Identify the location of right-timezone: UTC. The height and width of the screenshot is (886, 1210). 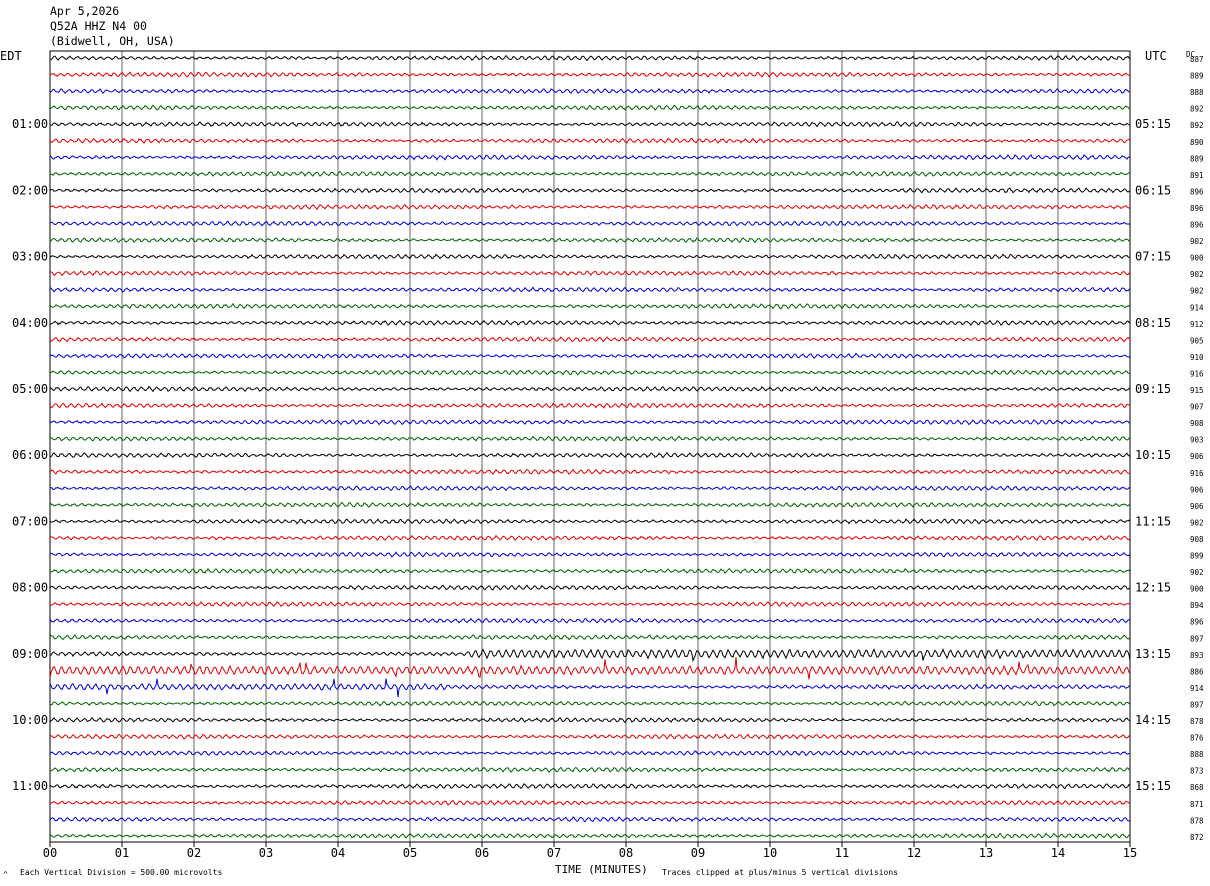
(1156, 56).